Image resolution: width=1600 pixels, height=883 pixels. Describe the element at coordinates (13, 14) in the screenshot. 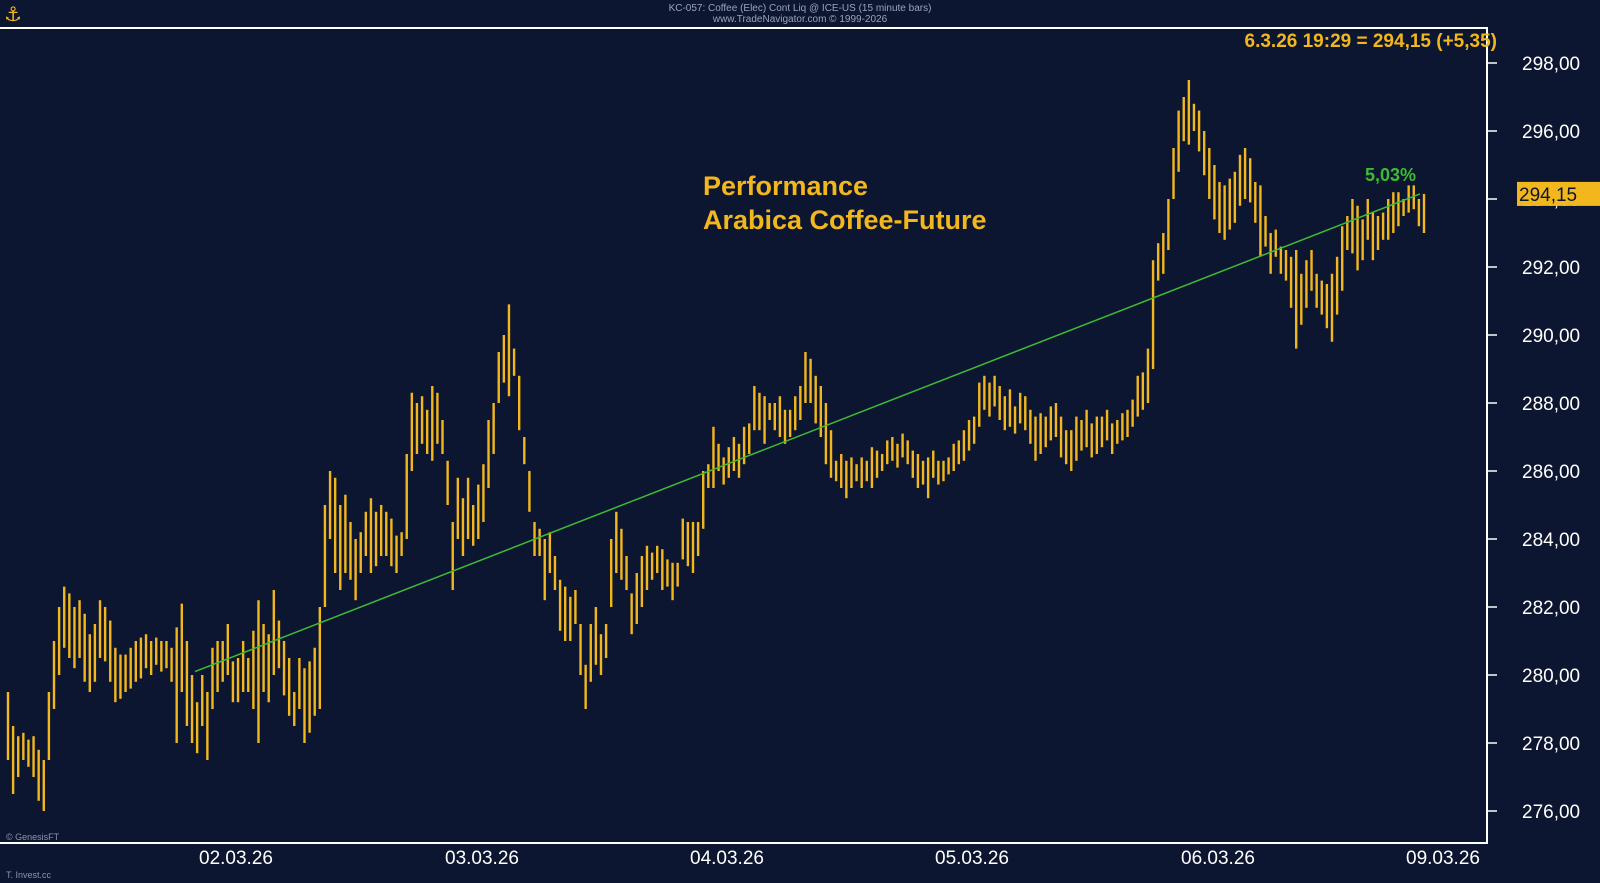

I see `ship-anchor-icon: ⚓` at that location.